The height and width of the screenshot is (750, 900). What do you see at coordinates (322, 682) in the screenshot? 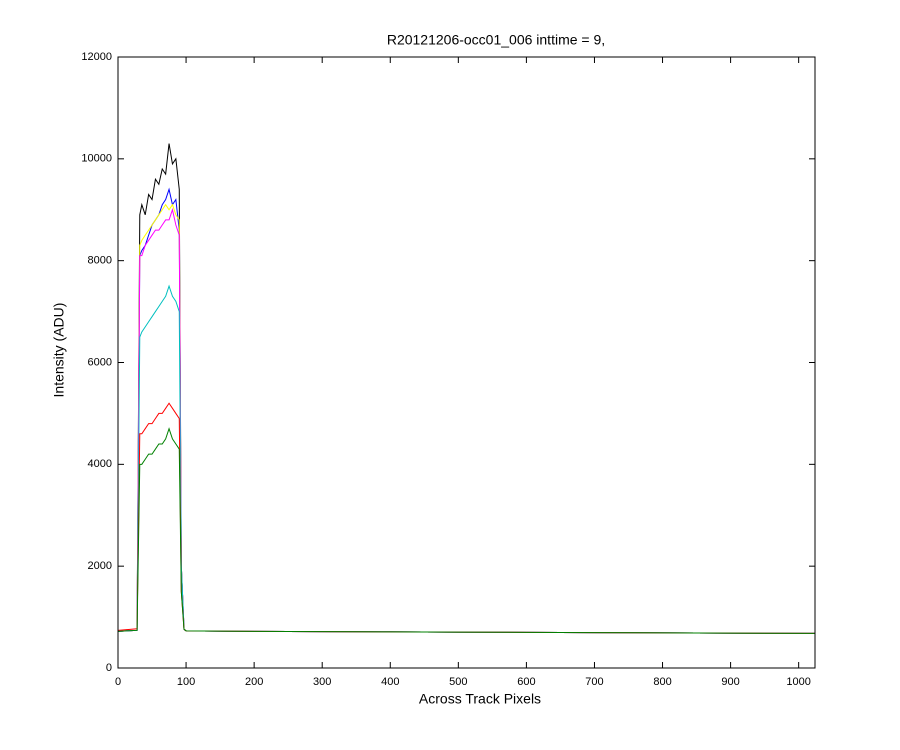
I see `x-tick-label: 300` at bounding box center [322, 682].